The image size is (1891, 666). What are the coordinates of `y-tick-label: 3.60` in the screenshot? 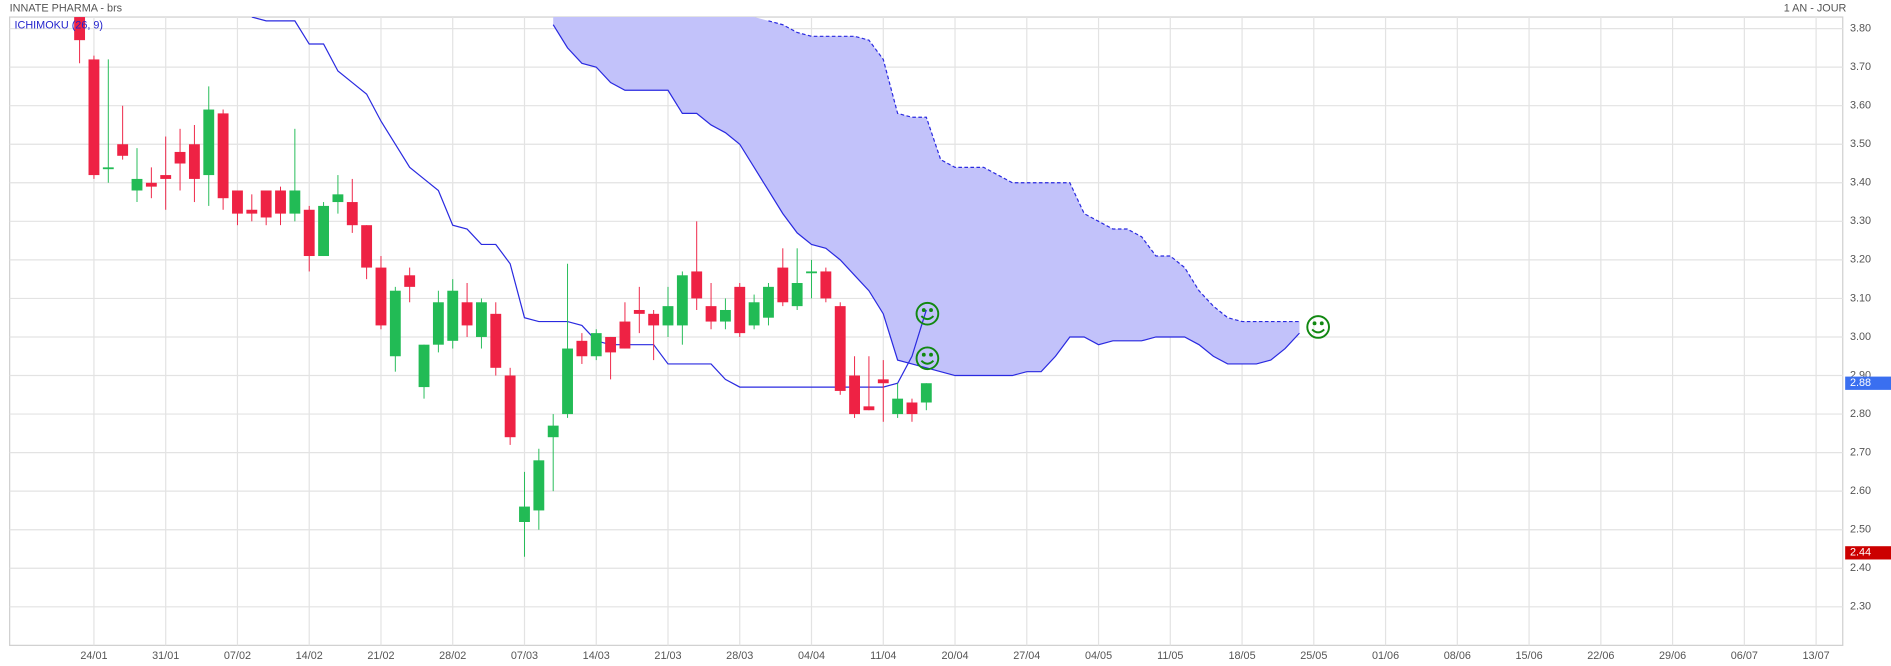 It's located at (1860, 106).